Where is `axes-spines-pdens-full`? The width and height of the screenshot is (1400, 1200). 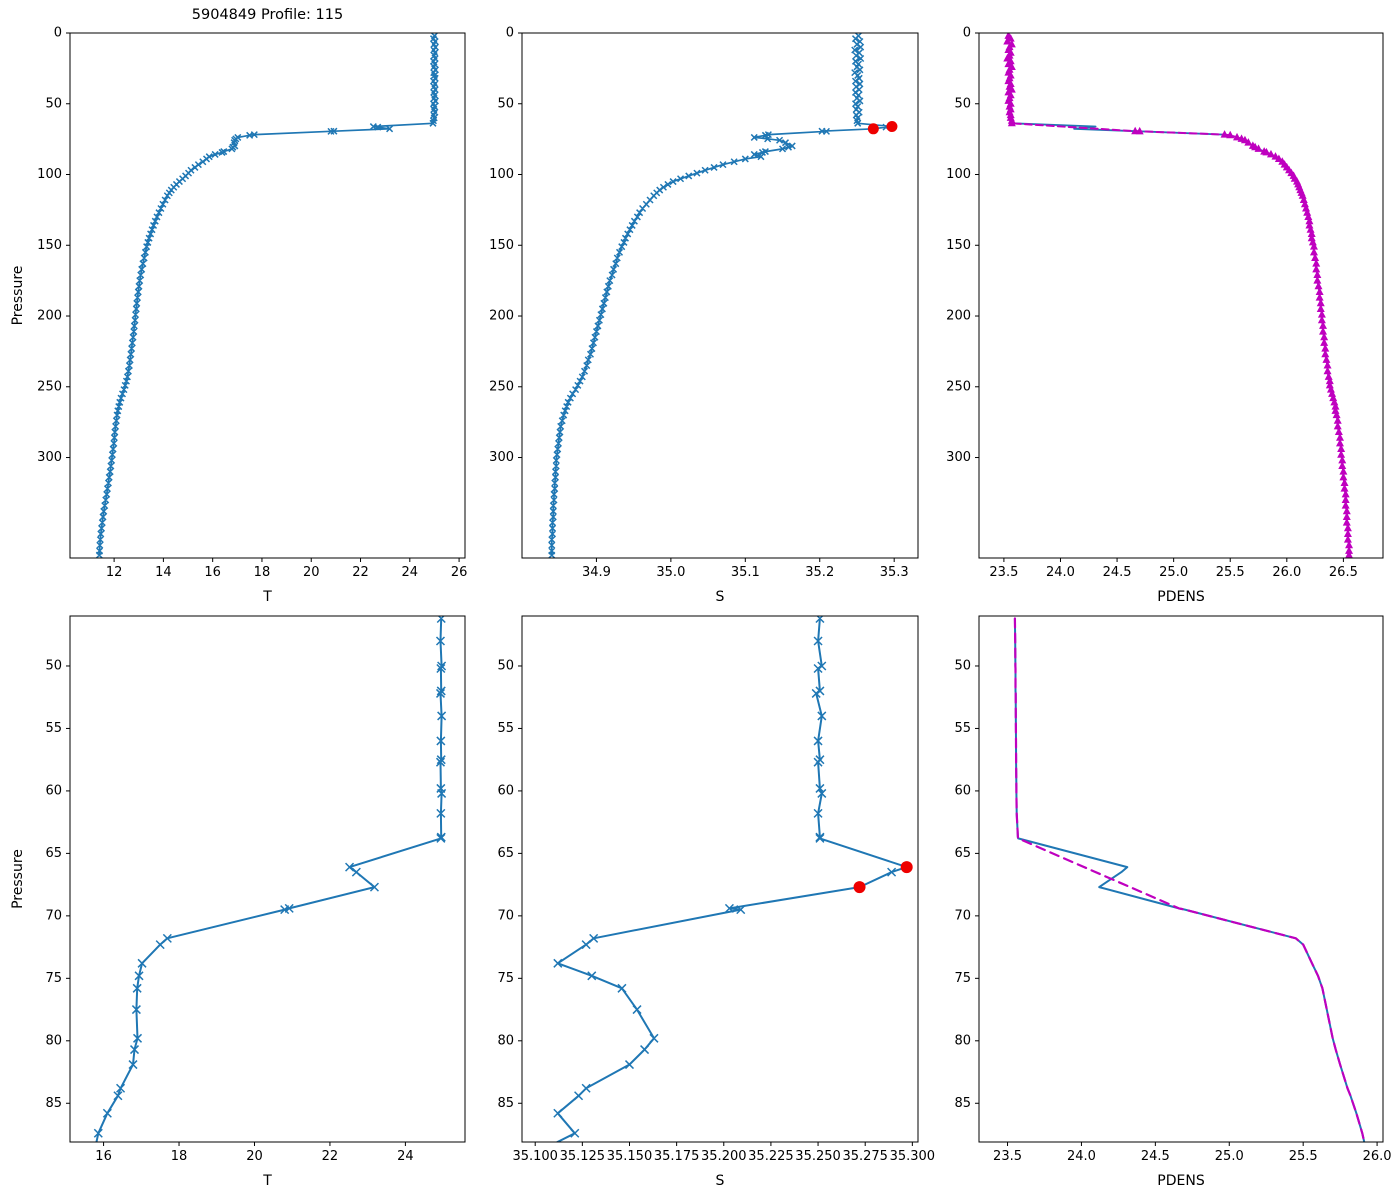
axes-spines-pdens-full is located at coordinates (1181, 295).